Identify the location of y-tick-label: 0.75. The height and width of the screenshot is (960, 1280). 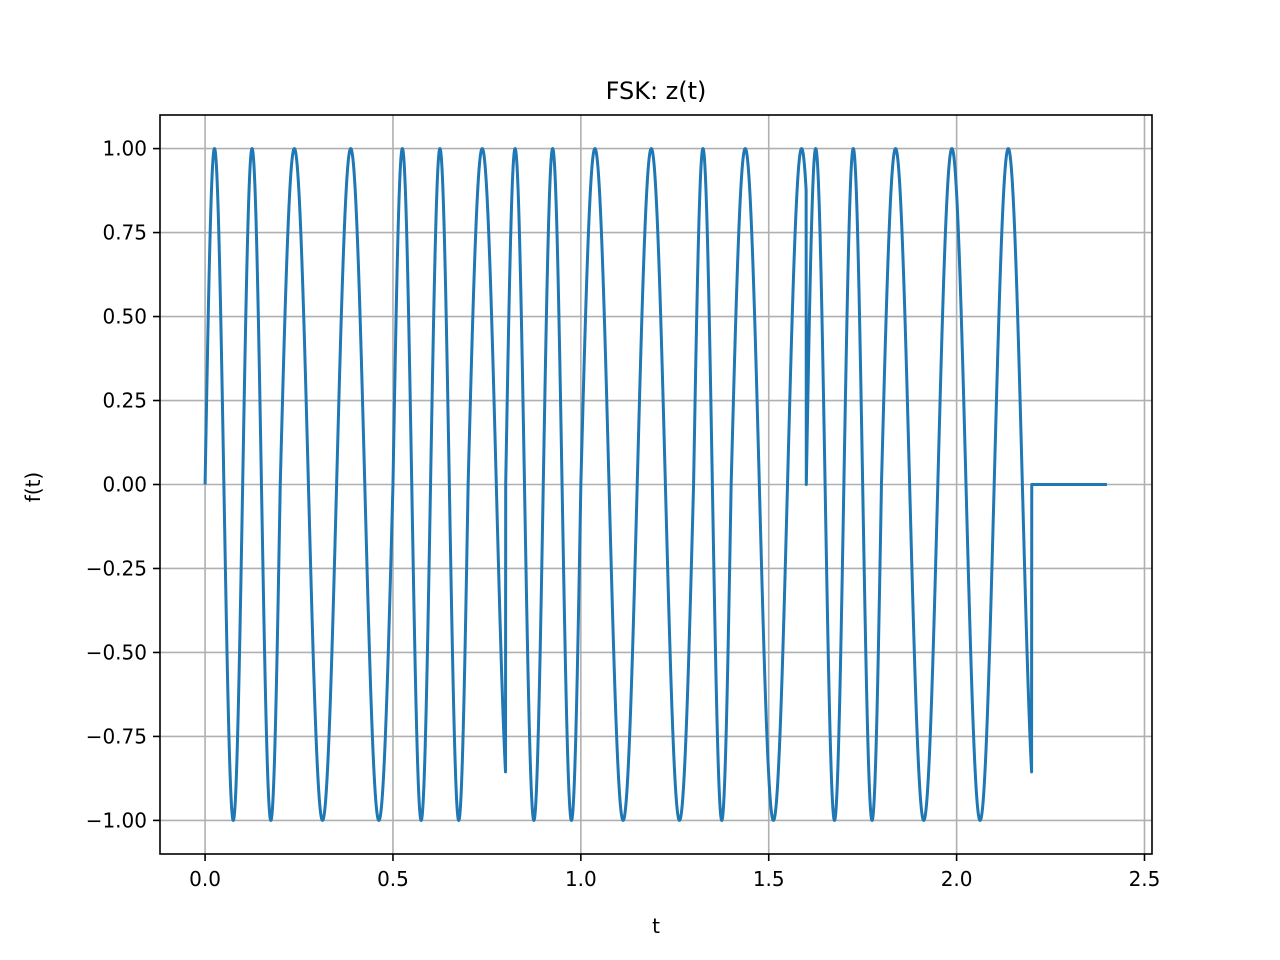
(124, 233).